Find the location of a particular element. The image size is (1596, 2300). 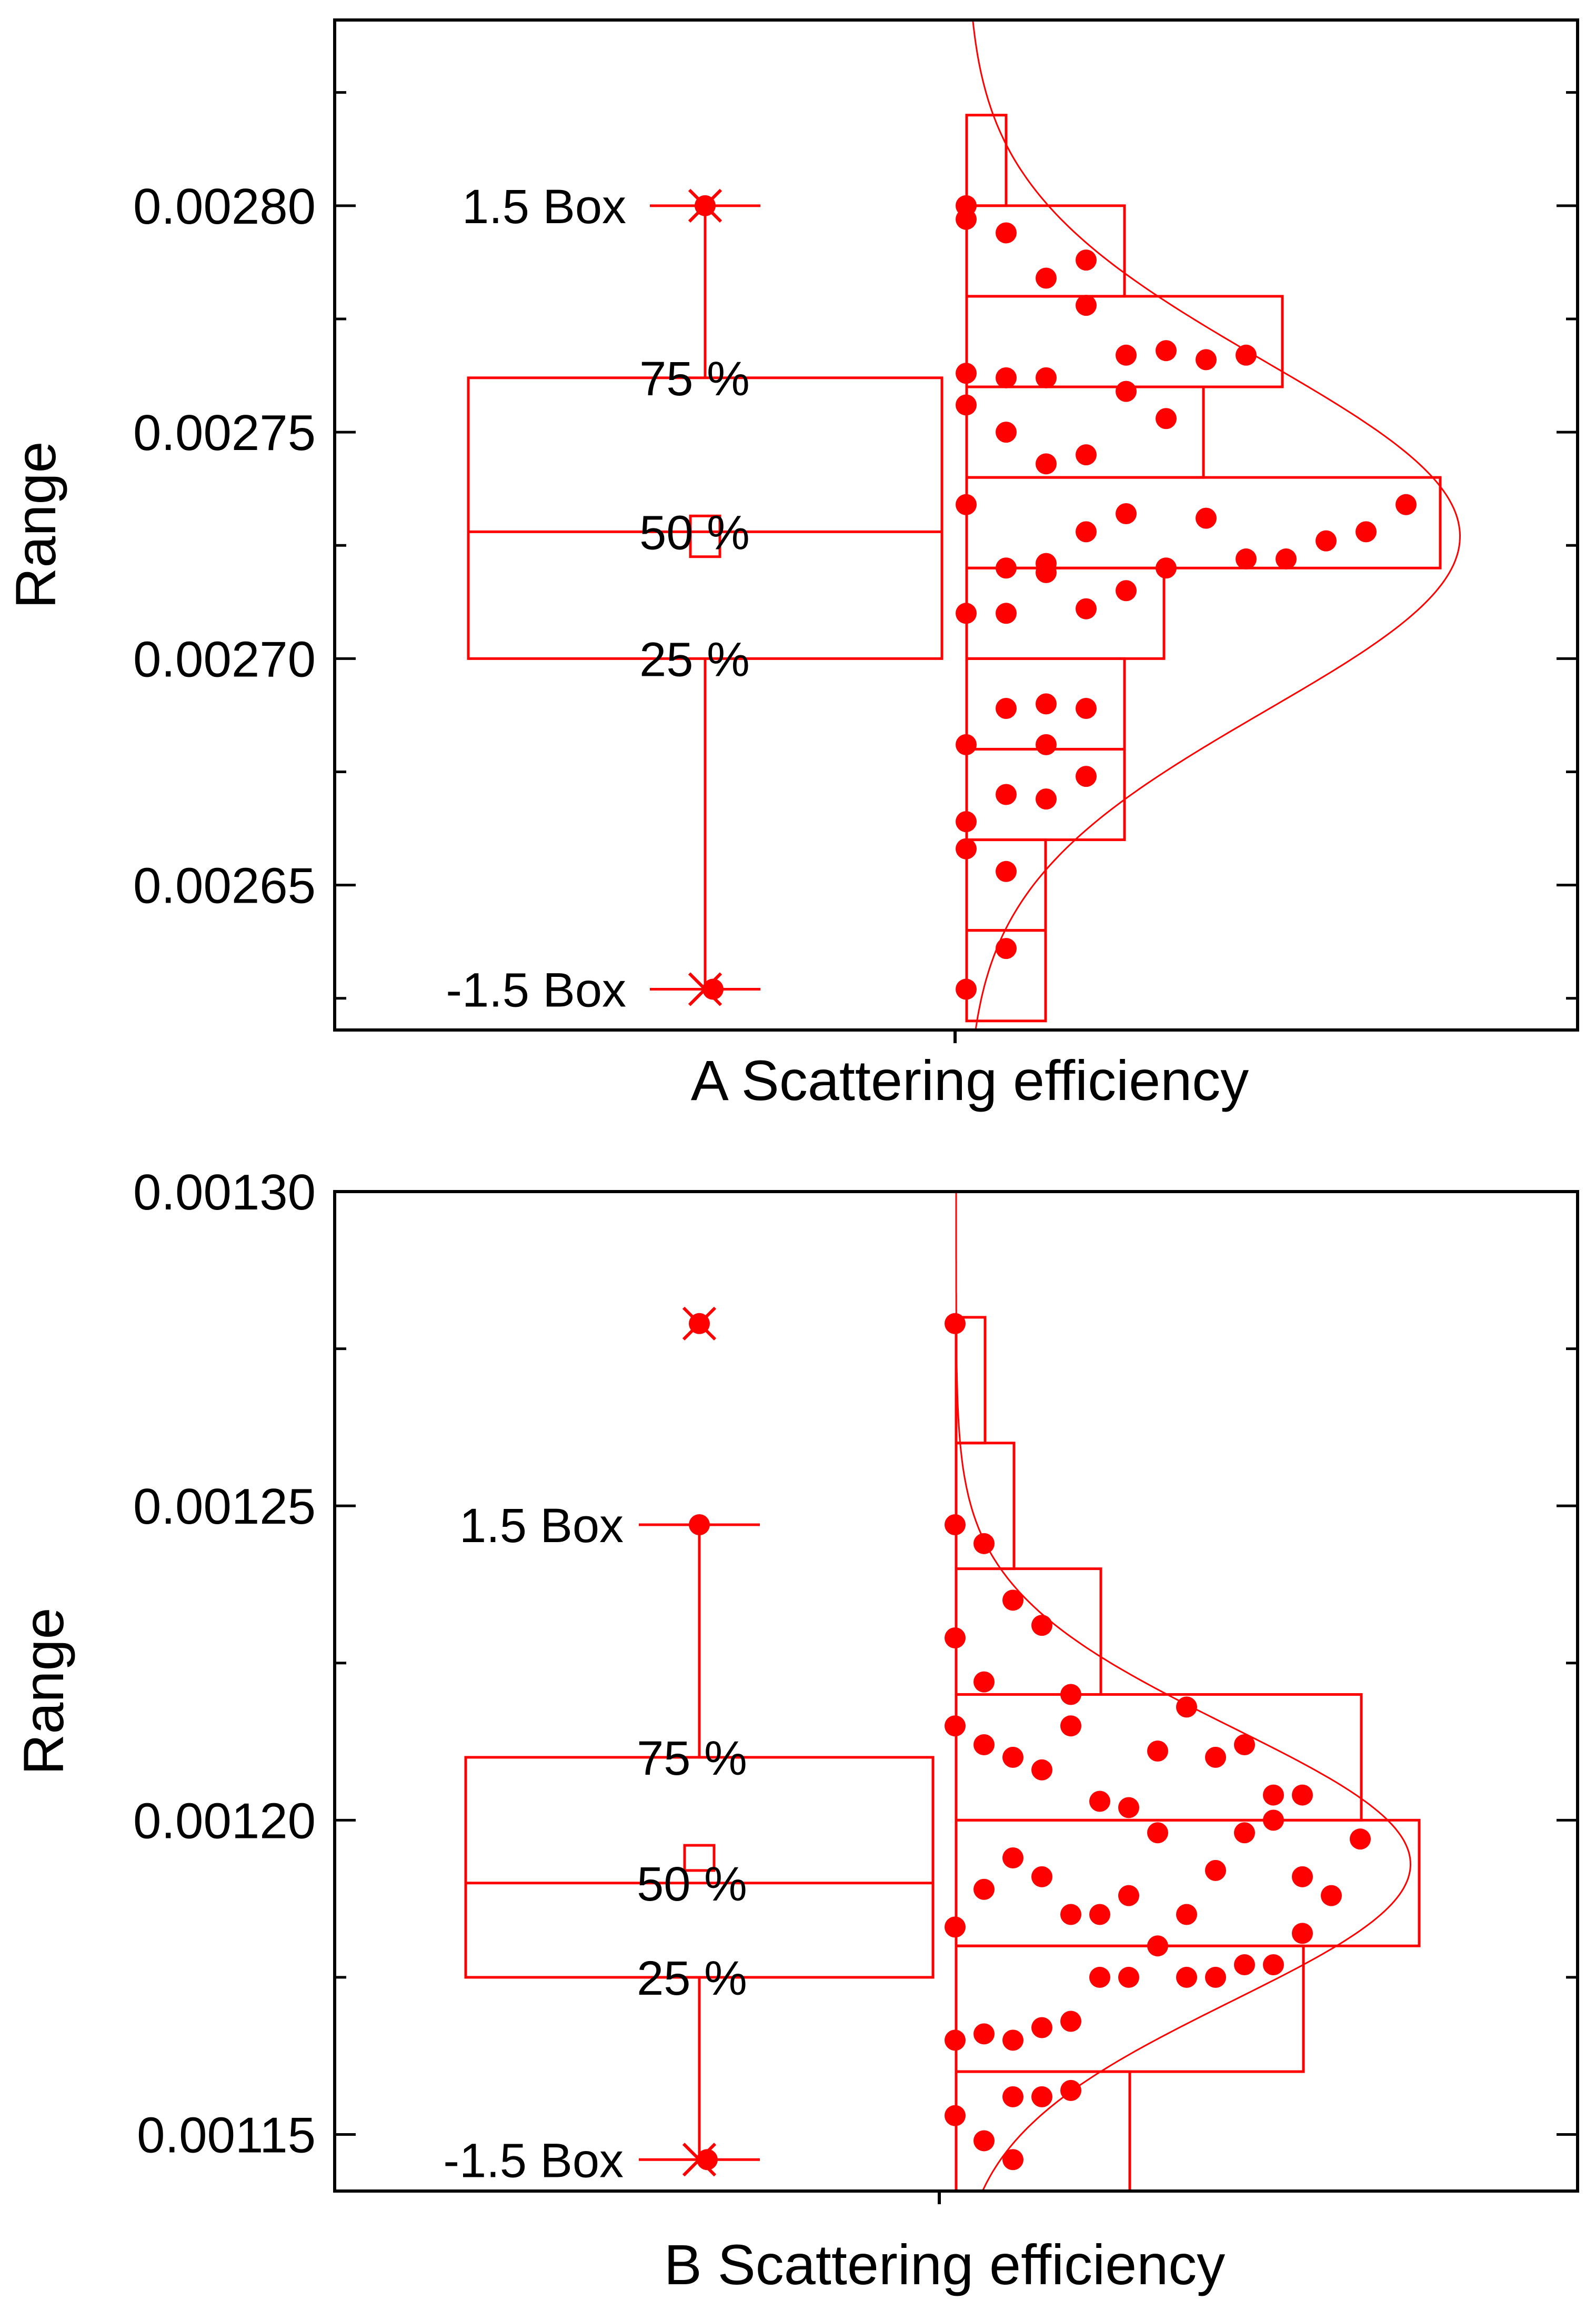

panel-b-y-axis-label: Range is located at coordinates (43, 1691).